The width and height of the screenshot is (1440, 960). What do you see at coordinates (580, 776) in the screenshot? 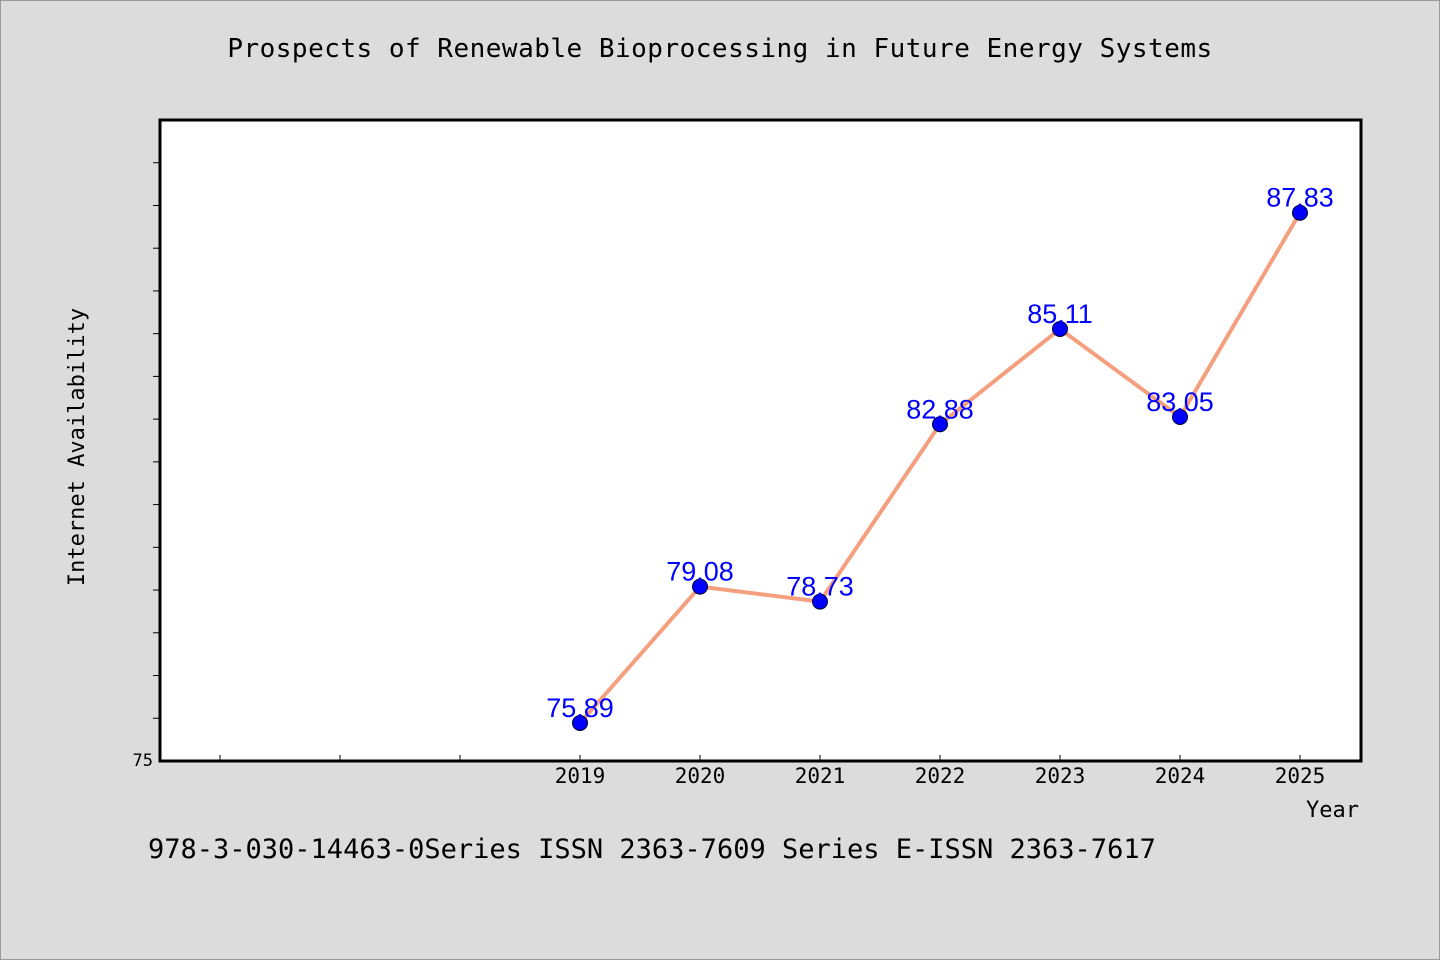
I see `x-tick-label: 2019` at bounding box center [580, 776].